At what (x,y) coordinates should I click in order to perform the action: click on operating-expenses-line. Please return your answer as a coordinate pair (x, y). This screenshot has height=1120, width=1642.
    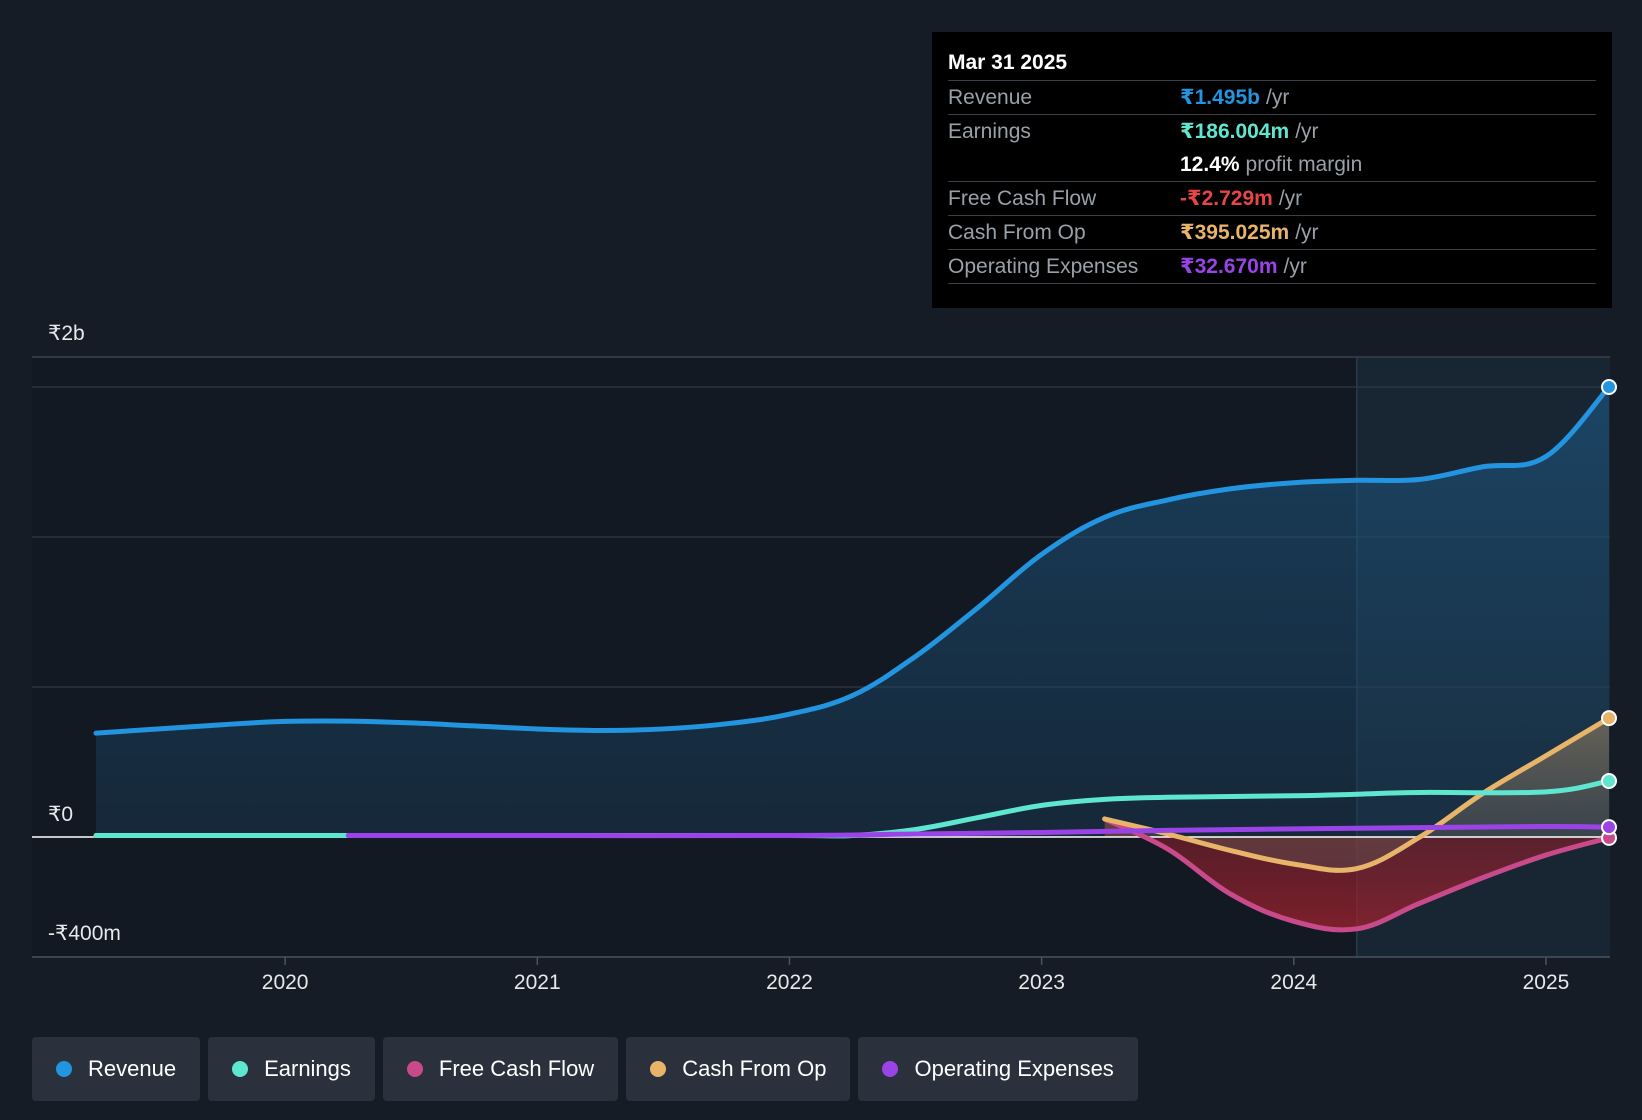
    Looking at the image, I should click on (978, 831).